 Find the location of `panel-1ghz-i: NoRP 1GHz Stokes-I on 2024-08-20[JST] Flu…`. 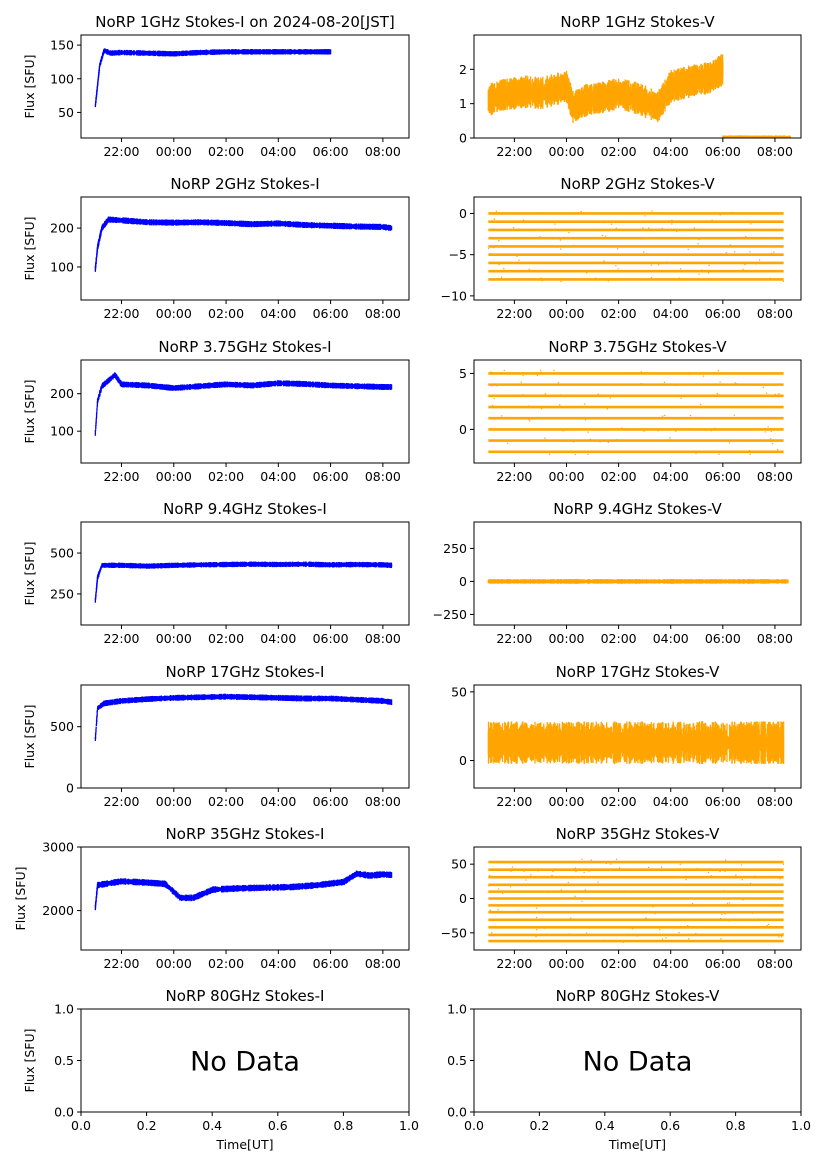

panel-1ghz-i: NoRP 1GHz Stokes-I on 2024-08-20[JST] Flu… is located at coordinates (216, 86).